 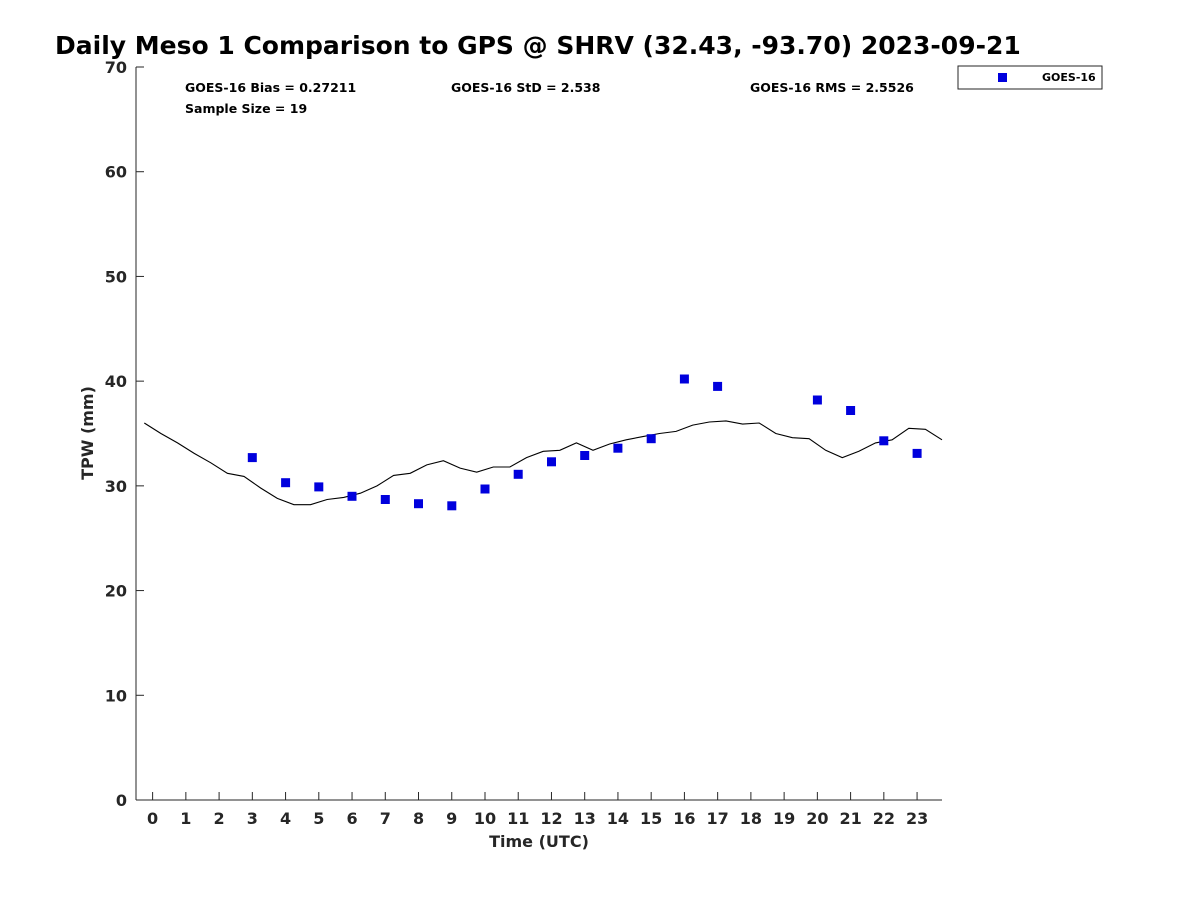 What do you see at coordinates (116, 591) in the screenshot?
I see `y-tick-label: 20` at bounding box center [116, 591].